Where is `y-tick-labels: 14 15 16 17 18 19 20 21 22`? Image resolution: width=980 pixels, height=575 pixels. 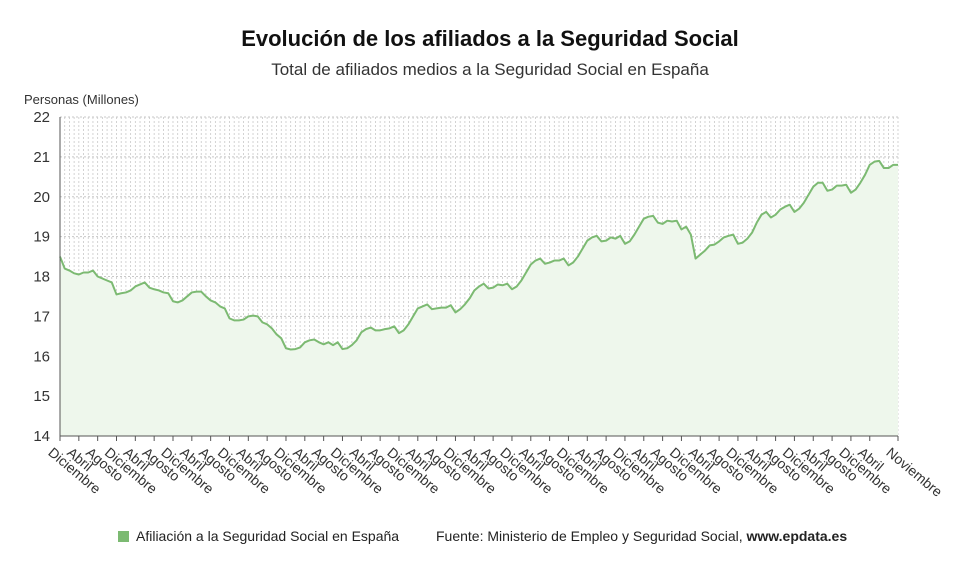 y-tick-labels: 14 15 16 17 18 19 20 21 22 is located at coordinates (41, 277).